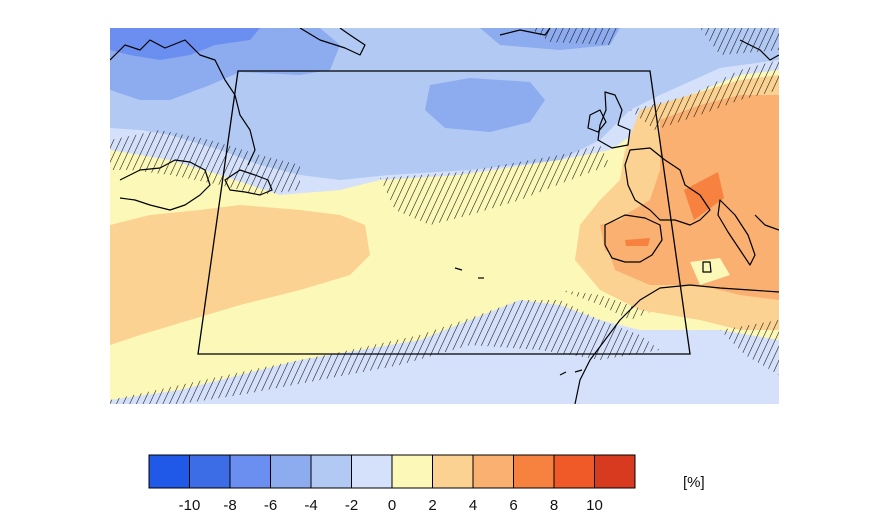 The image size is (889, 514). What do you see at coordinates (637, 242) in the screenshot?
I see `field-orange-spain-spot` at bounding box center [637, 242].